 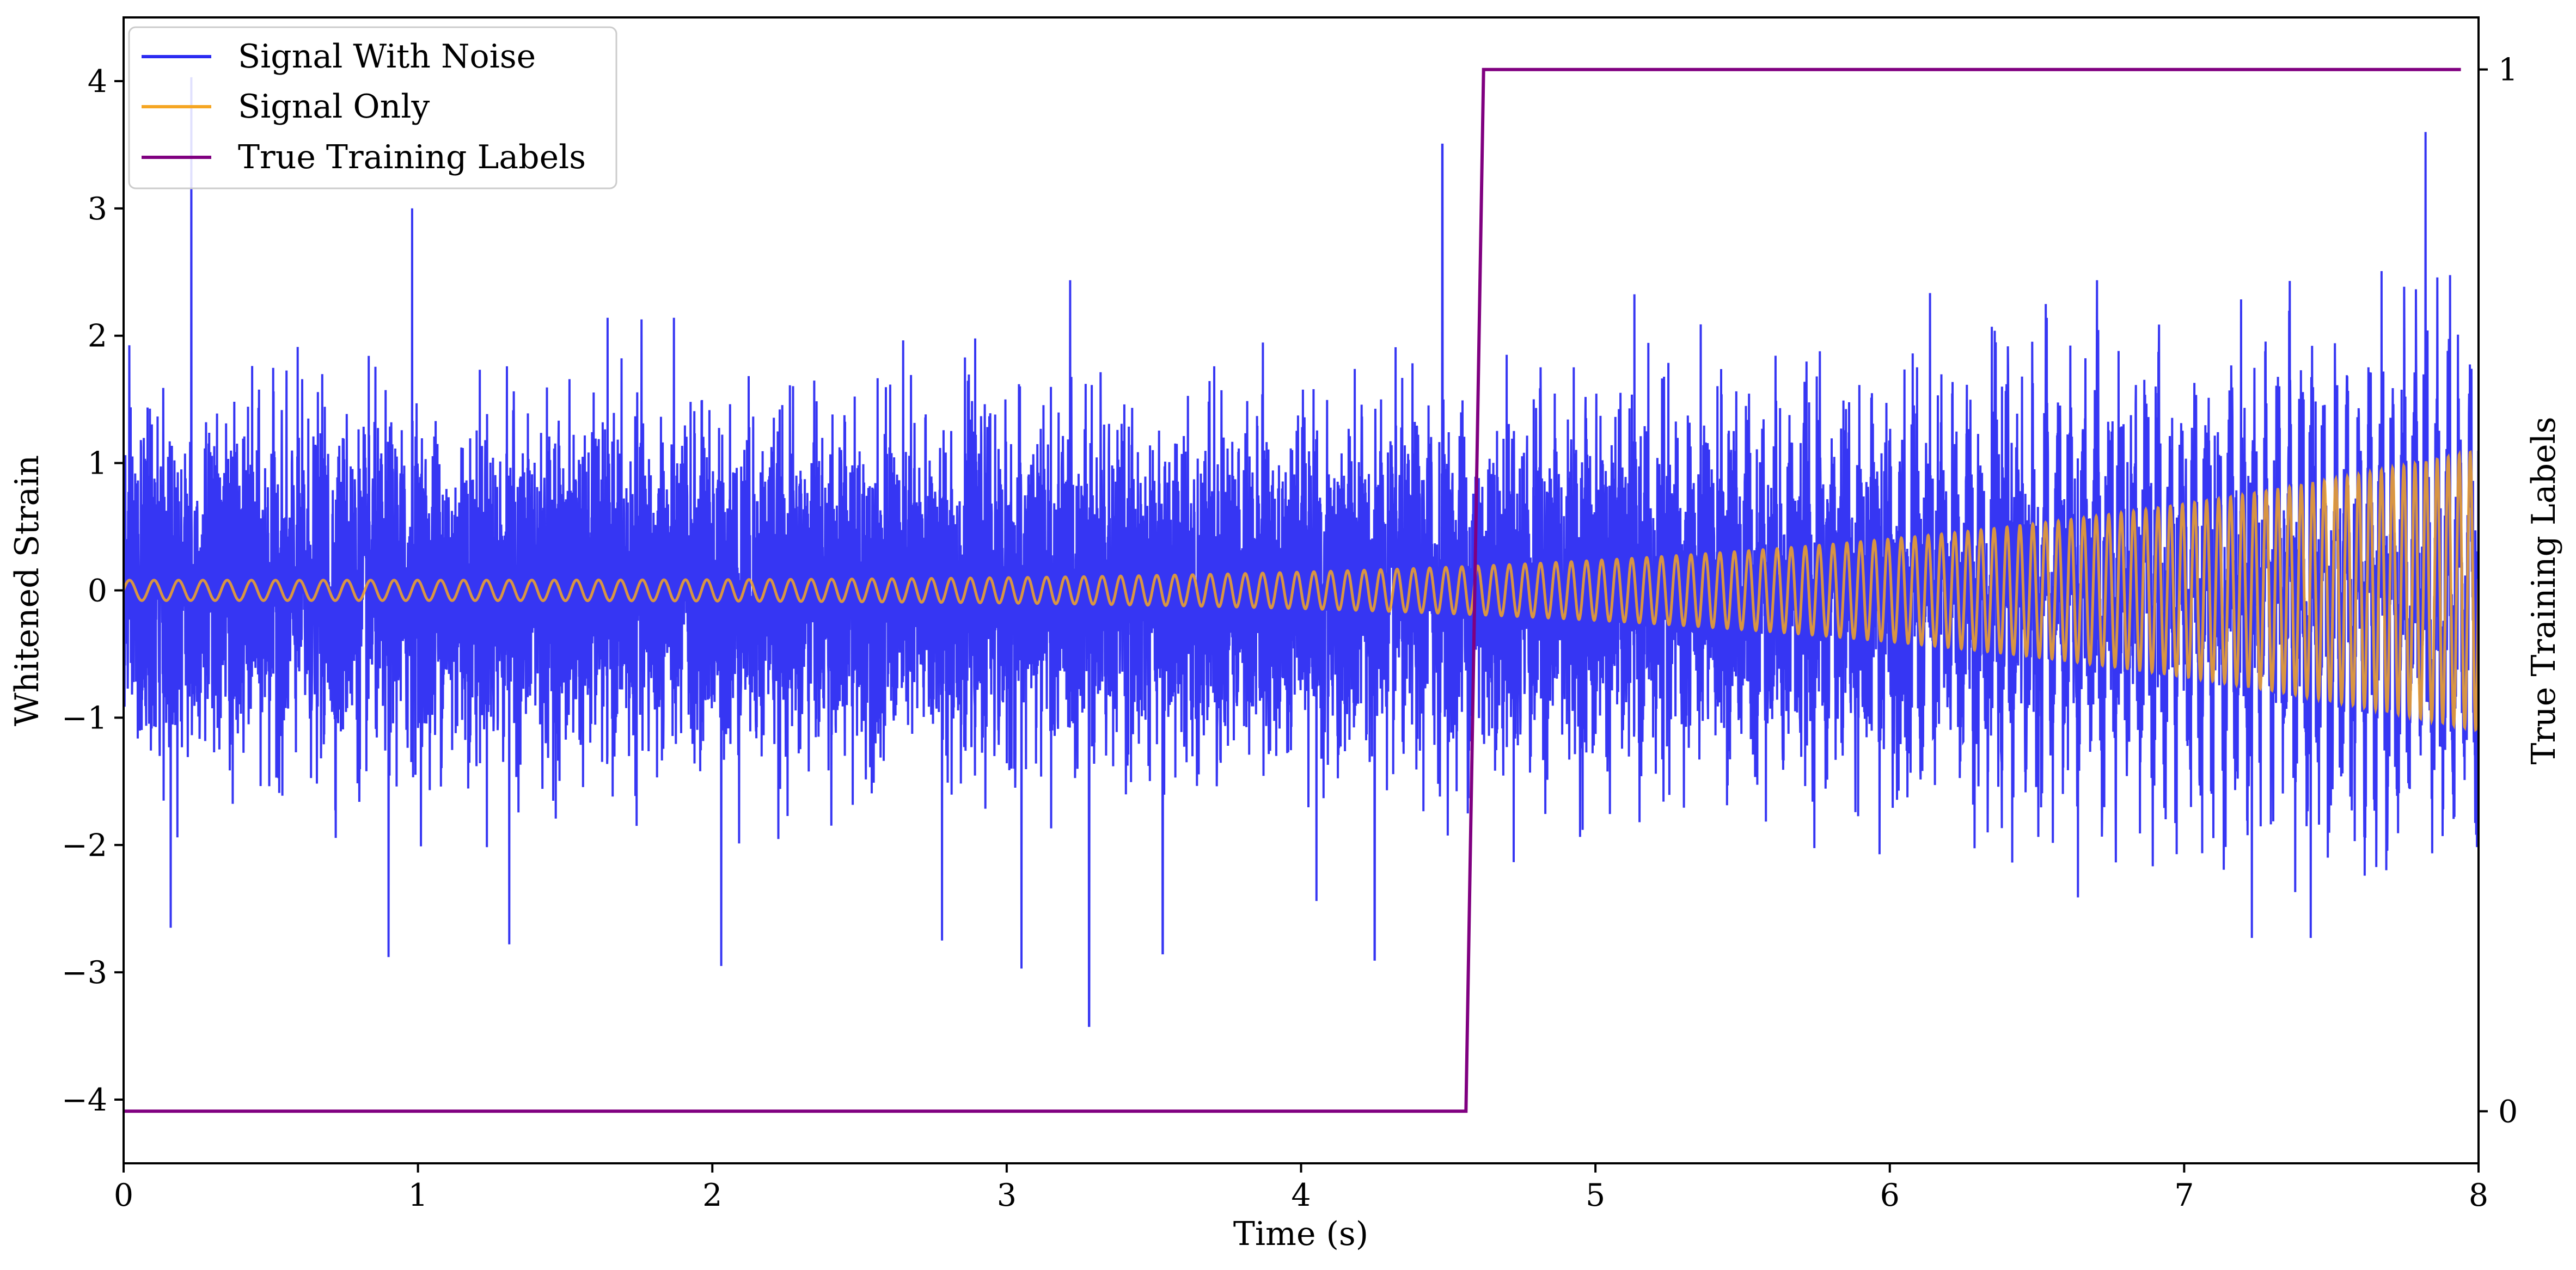 What do you see at coordinates (412, 157) in the screenshot?
I see `legend-label-true-training-labels: True Training Labels` at bounding box center [412, 157].